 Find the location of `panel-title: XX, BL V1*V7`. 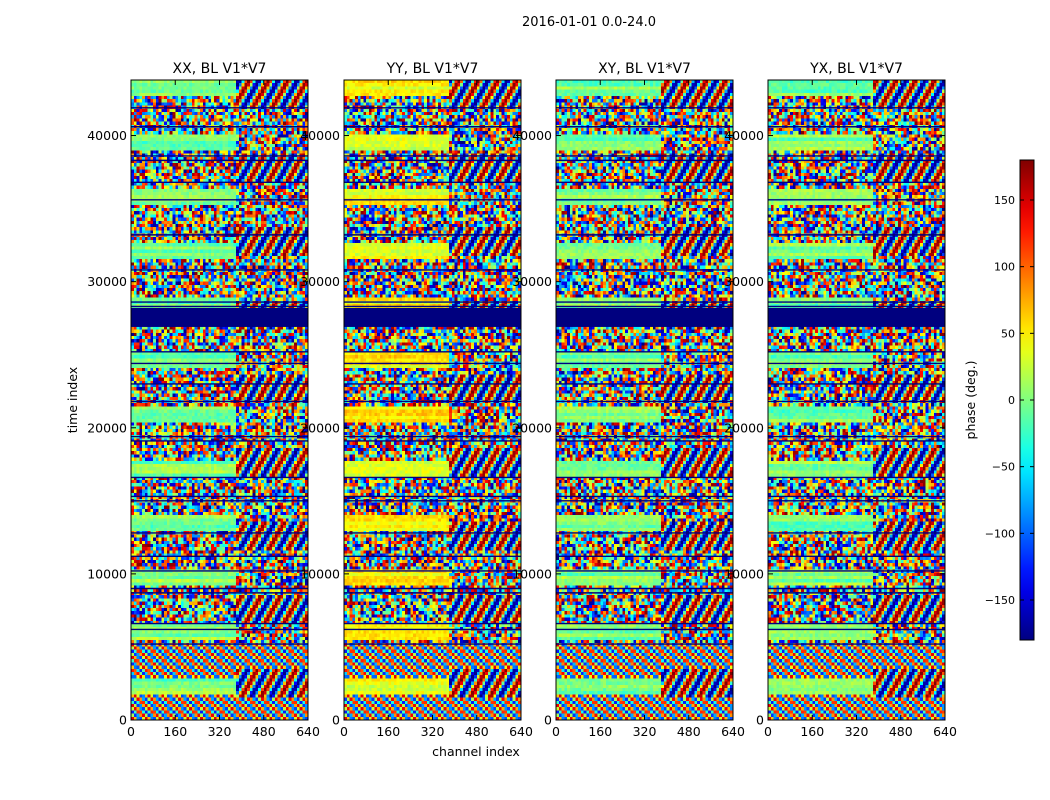

panel-title: XX, BL V1*V7 is located at coordinates (220, 69).